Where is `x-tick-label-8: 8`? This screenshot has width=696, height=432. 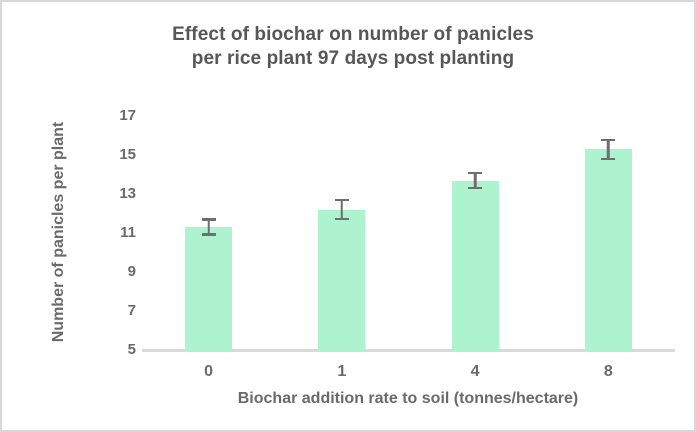
x-tick-label-8: 8 is located at coordinates (608, 371).